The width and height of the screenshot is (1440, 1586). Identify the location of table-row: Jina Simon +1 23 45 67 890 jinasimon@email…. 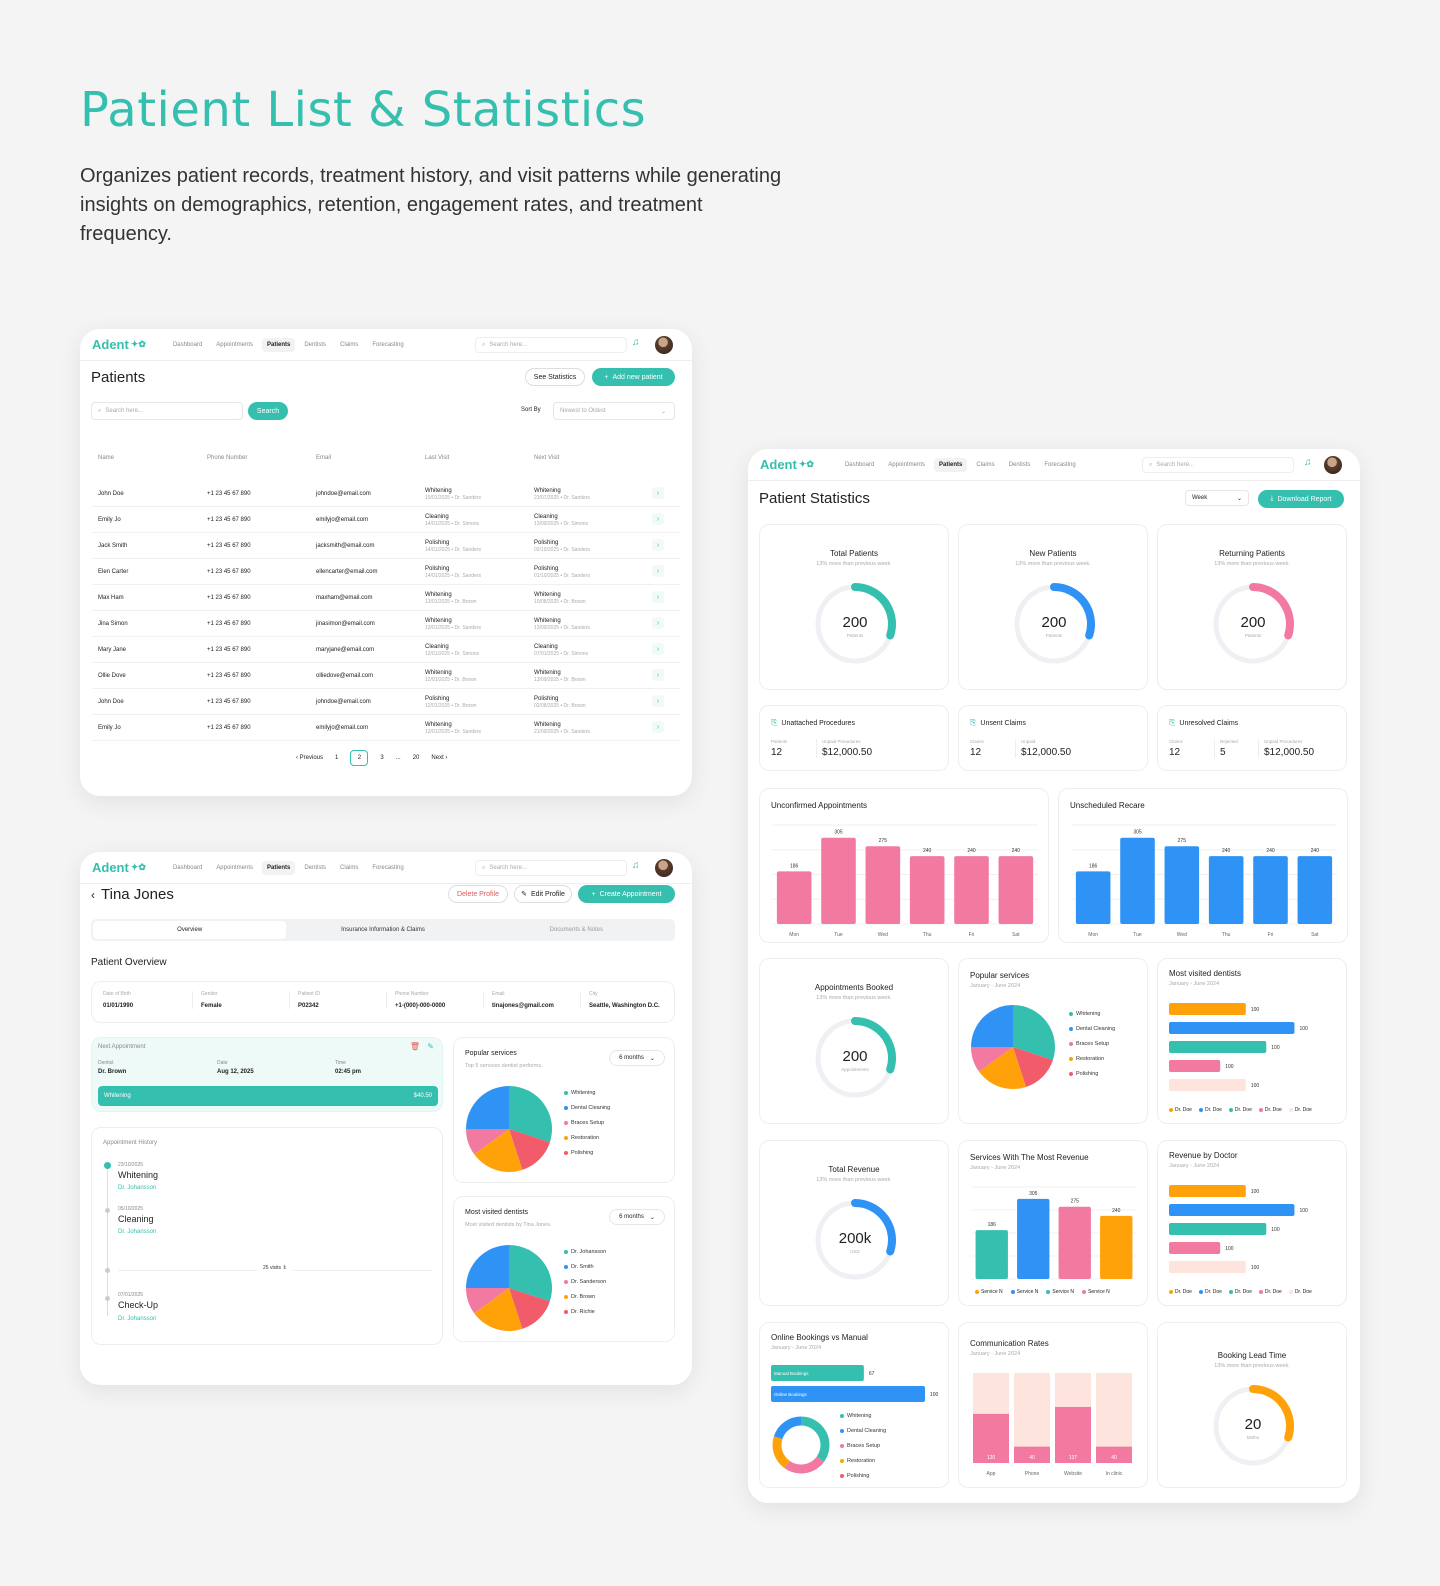
(386, 624).